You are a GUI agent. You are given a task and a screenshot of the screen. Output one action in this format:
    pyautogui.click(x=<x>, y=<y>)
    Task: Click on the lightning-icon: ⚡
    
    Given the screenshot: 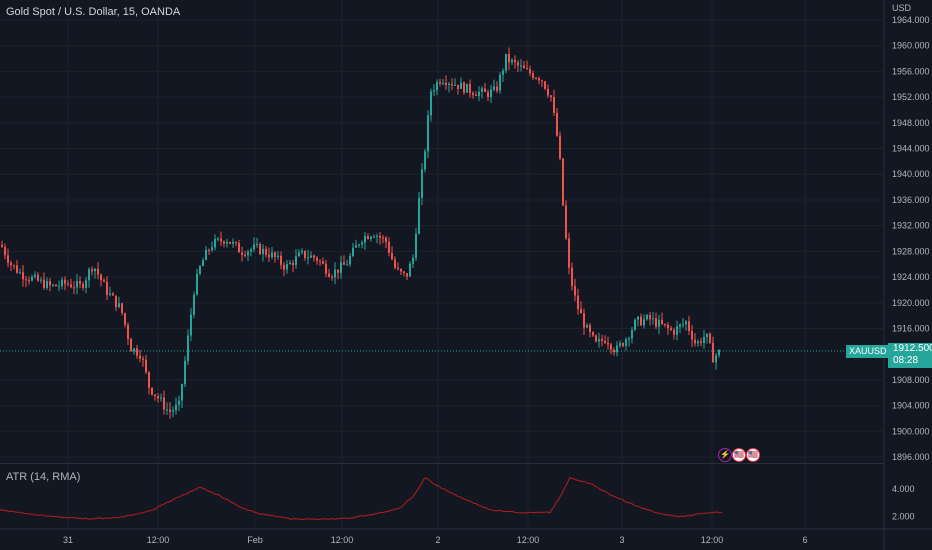 What is the action you would take?
    pyautogui.click(x=725, y=455)
    